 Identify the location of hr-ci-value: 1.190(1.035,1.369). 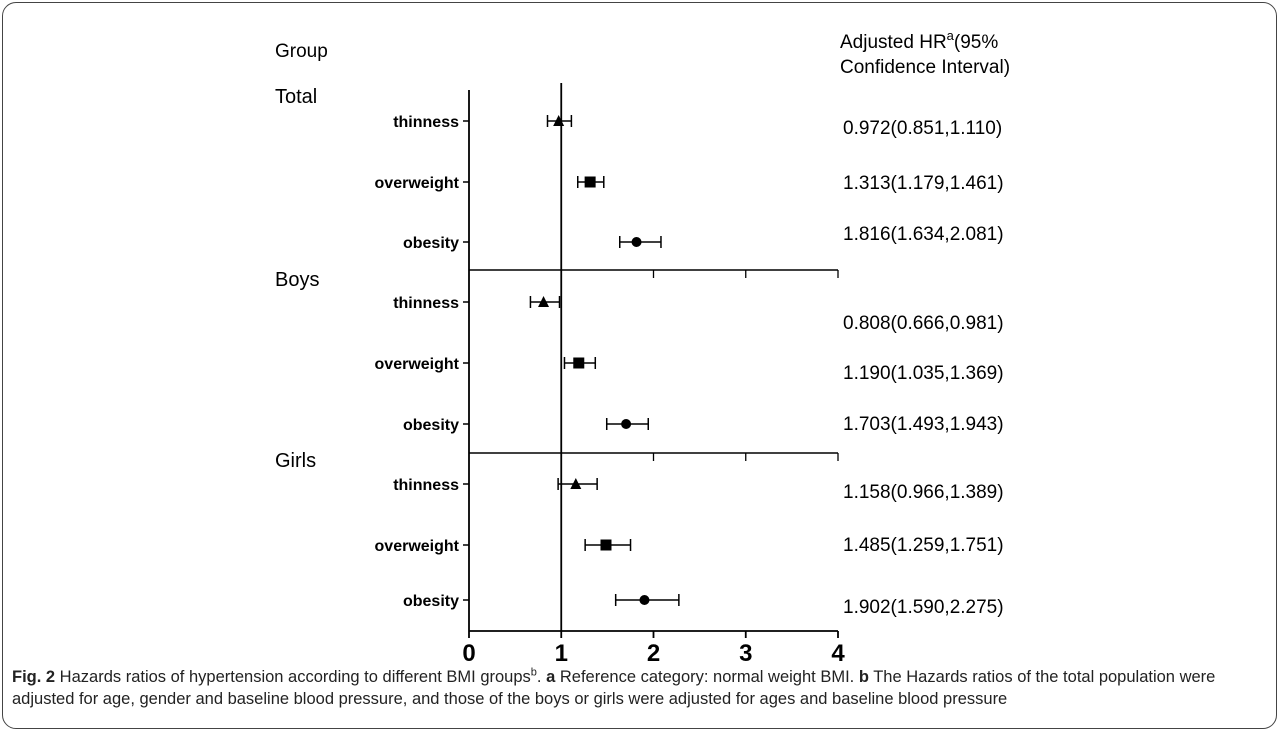
(923, 373).